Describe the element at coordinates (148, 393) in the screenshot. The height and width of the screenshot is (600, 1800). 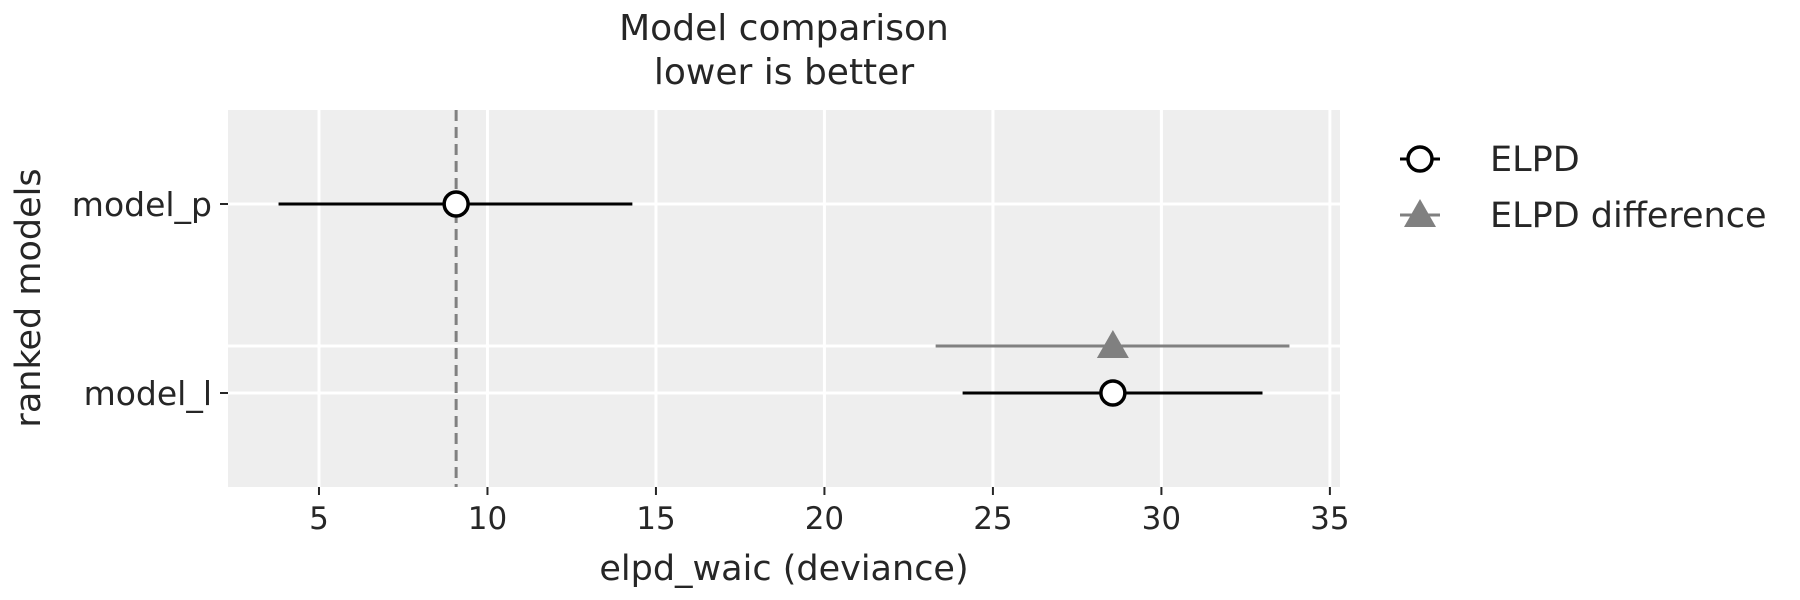
I see `y-tick-label-model_l: model_l` at that location.